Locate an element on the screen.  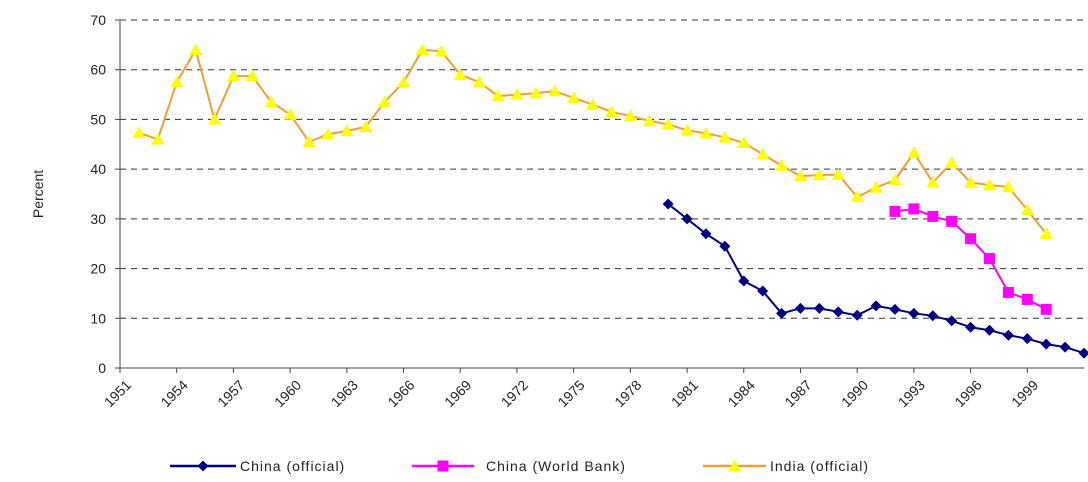
x-tick-label: 1990 is located at coordinates (854, 393).